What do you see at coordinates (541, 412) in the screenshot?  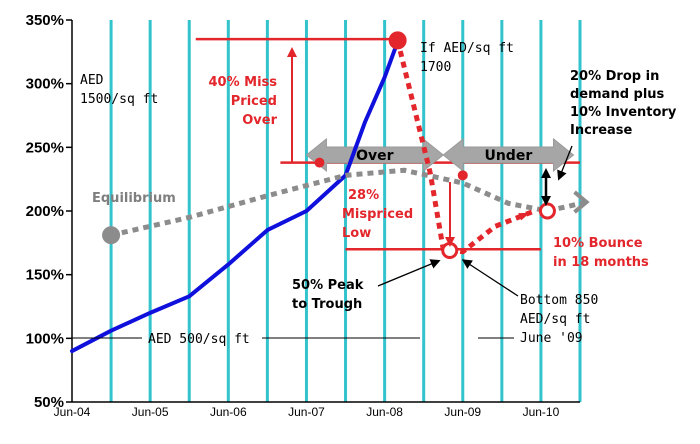 I see `x-tick-label: Jun-10` at bounding box center [541, 412].